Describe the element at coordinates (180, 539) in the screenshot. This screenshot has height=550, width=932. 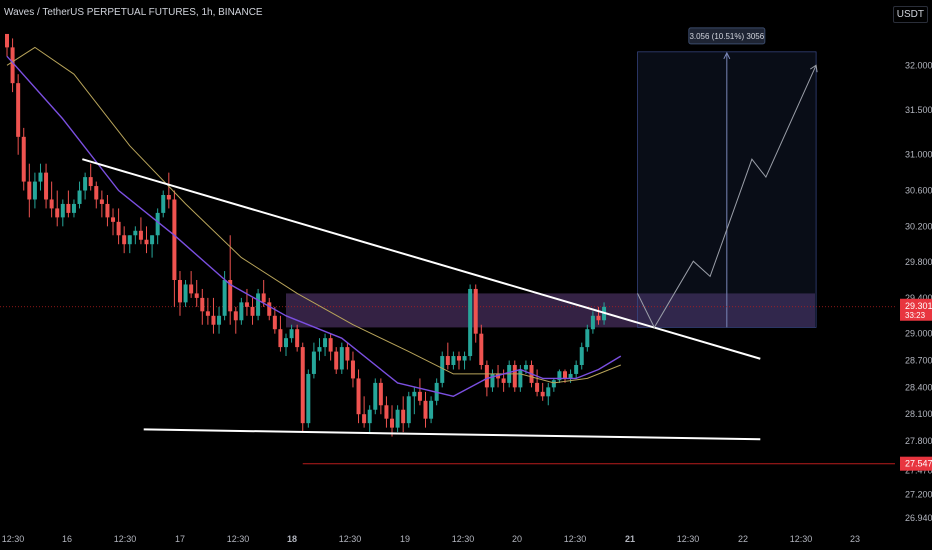
I see `time-tick-label: 17` at that location.